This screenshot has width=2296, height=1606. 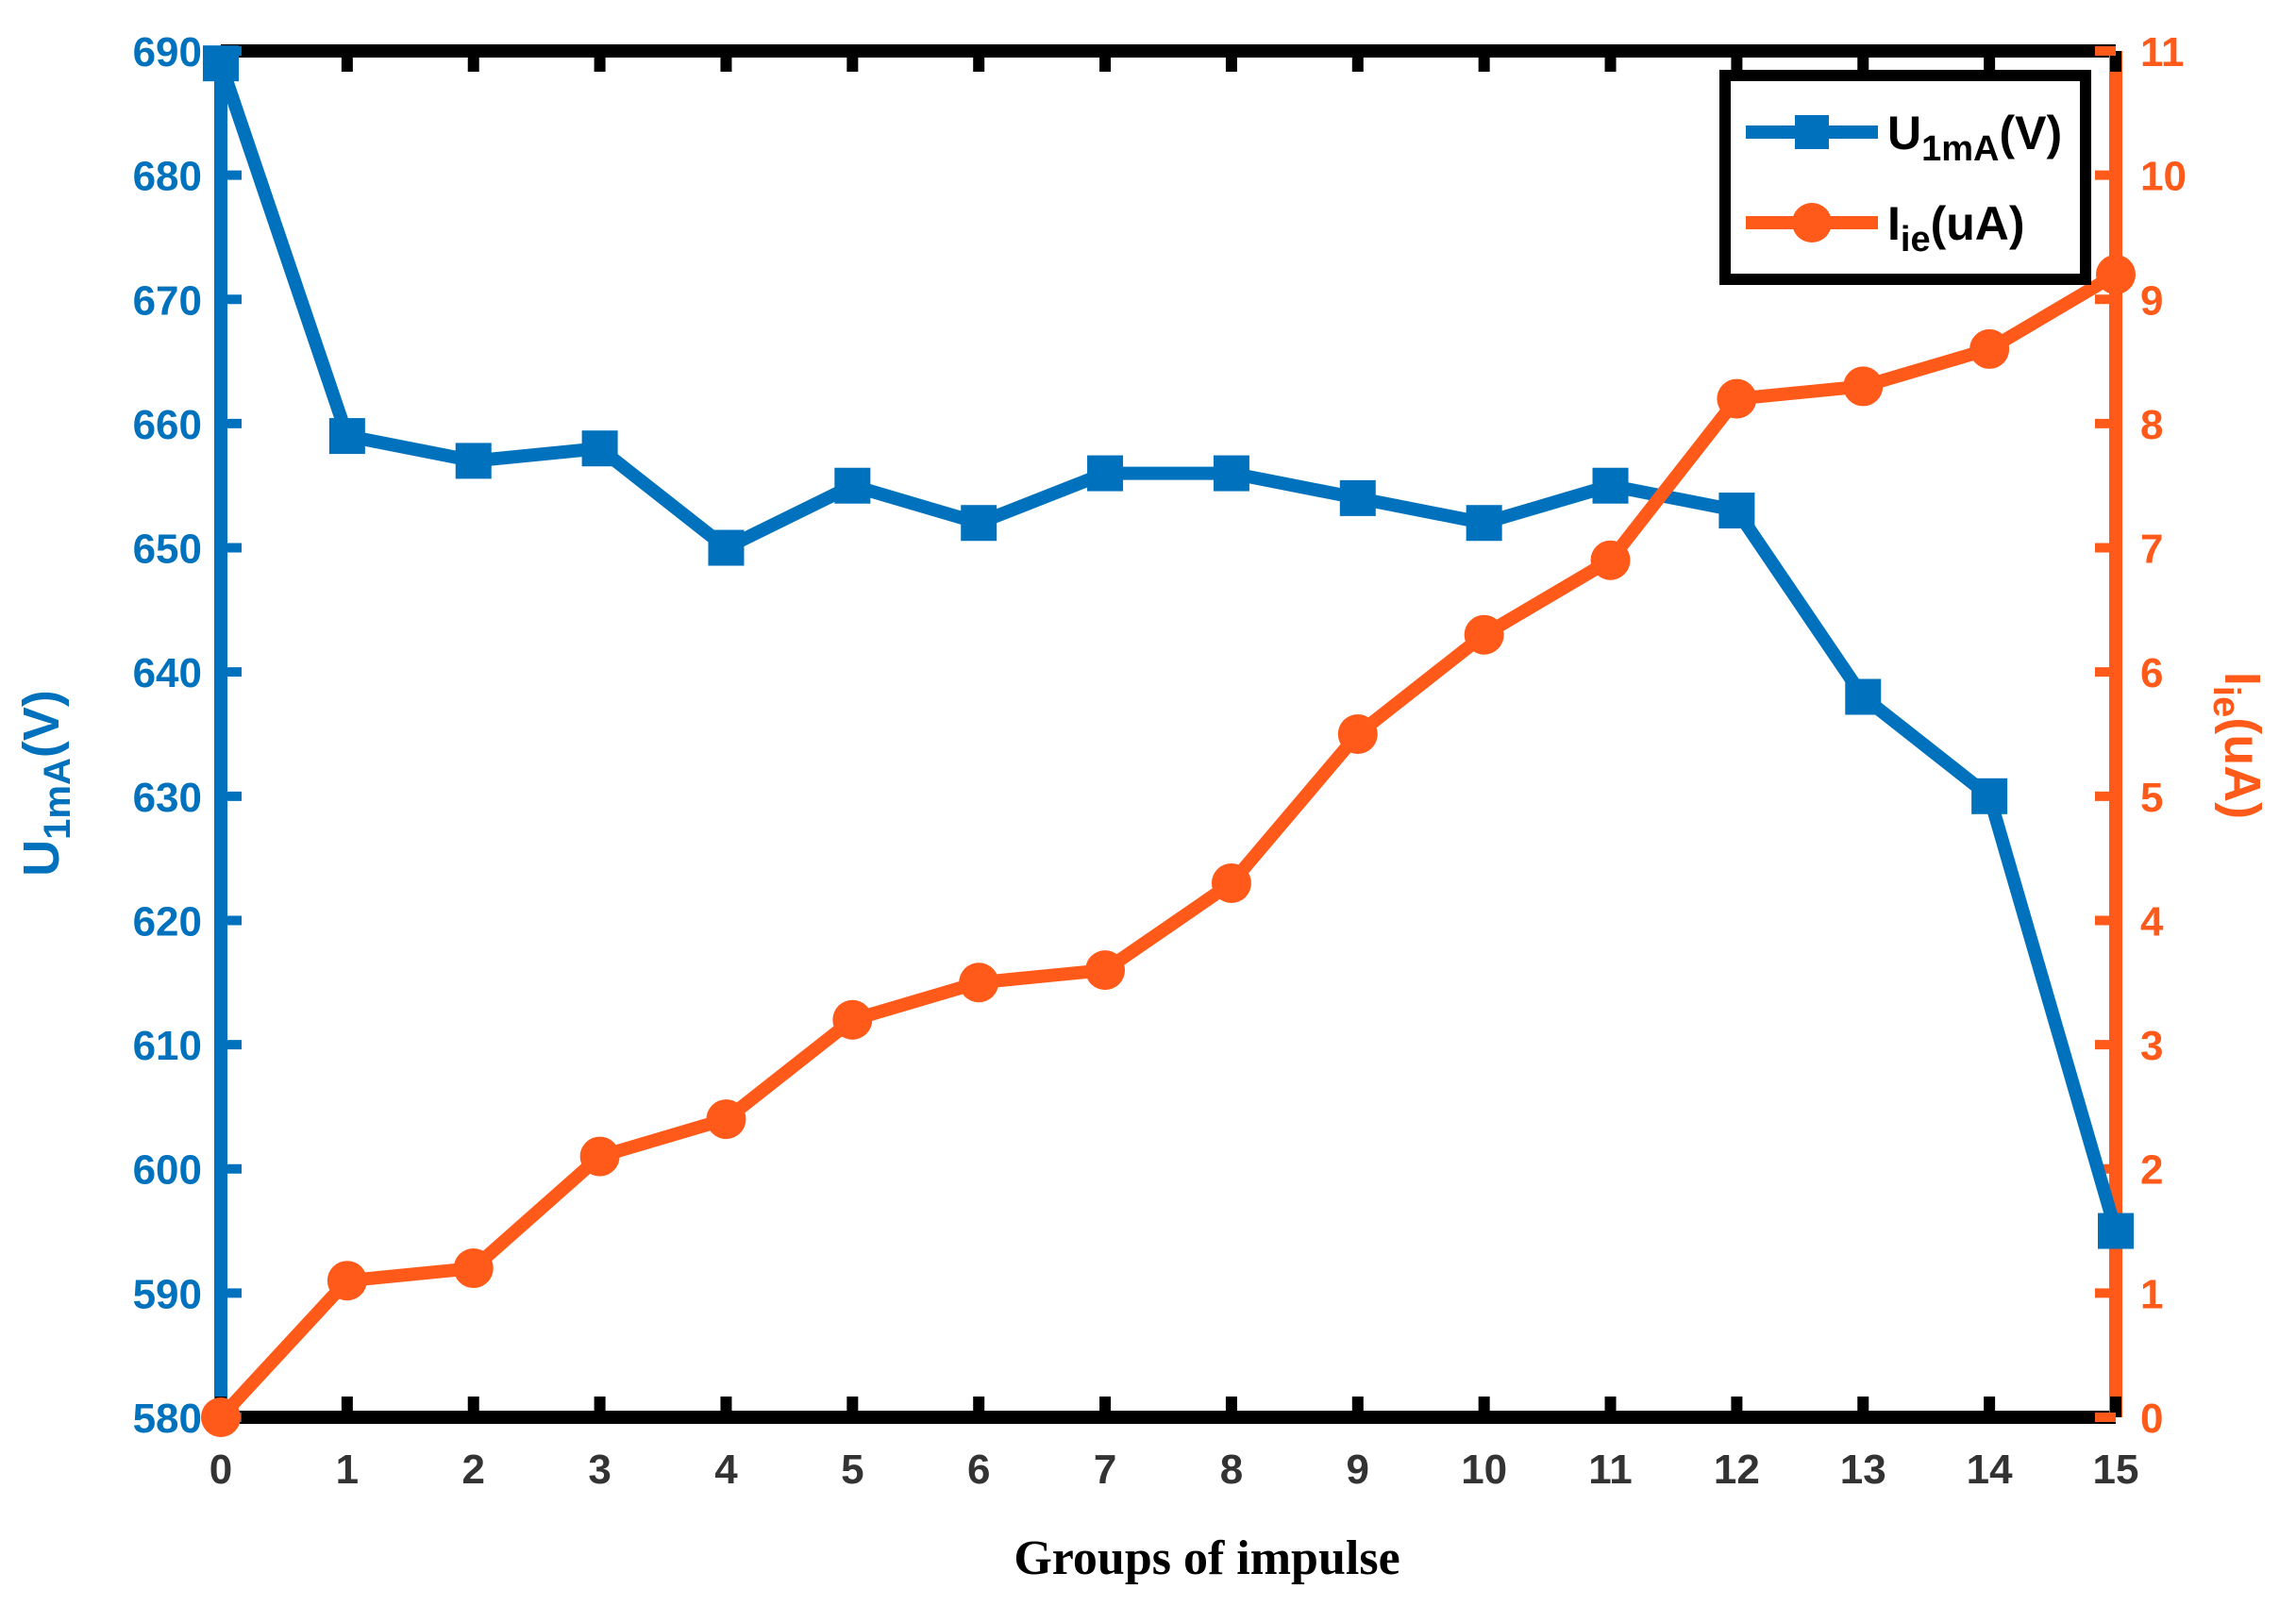 I want to click on x-tick-label: 2, so click(x=472, y=1470).